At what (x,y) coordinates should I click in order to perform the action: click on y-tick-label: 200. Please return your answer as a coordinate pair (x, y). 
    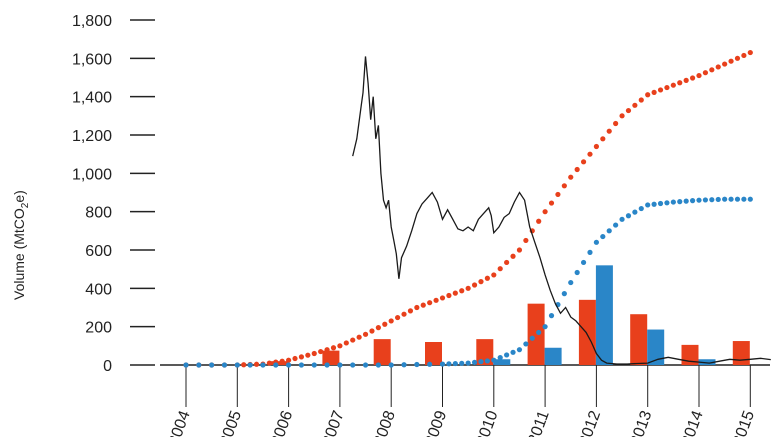
    Looking at the image, I should click on (98, 328).